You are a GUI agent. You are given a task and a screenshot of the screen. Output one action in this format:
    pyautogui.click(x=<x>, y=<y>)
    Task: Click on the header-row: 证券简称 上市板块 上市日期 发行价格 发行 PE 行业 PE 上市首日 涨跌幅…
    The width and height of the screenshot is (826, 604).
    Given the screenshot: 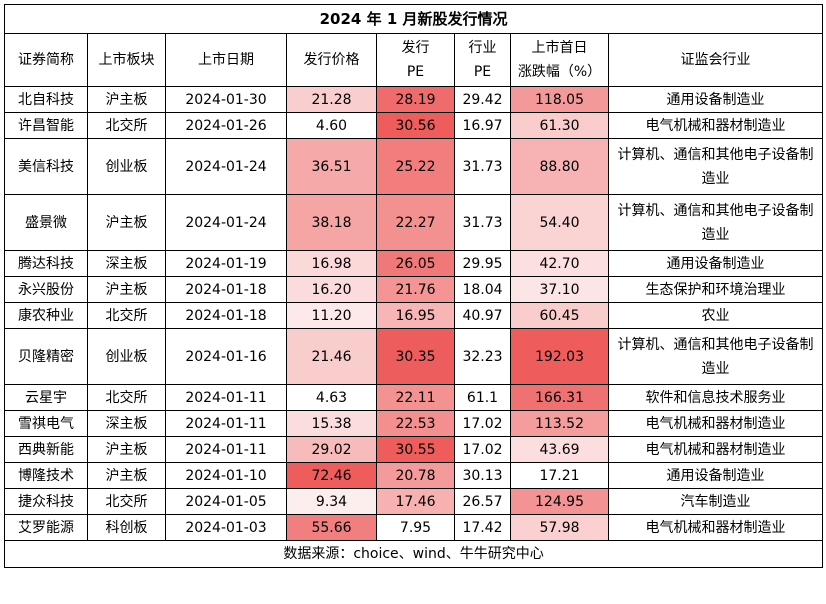 What is the action you would take?
    pyautogui.click(x=414, y=60)
    